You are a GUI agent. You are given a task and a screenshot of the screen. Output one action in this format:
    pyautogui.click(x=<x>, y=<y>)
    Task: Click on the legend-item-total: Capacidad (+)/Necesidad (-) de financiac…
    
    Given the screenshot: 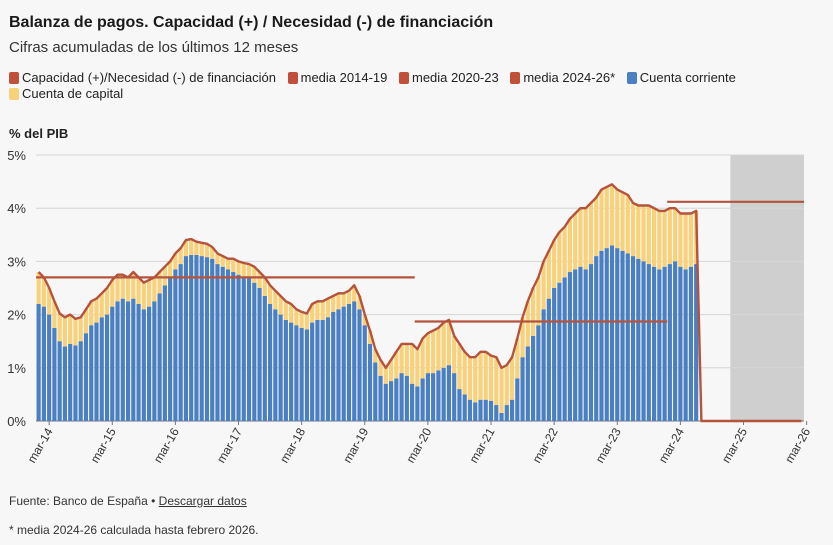 What is the action you would take?
    pyautogui.click(x=142, y=78)
    